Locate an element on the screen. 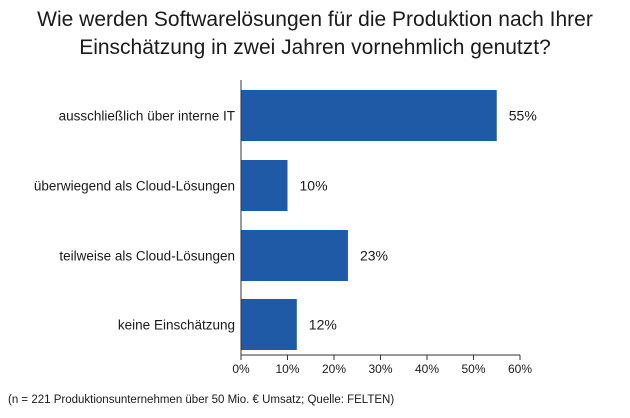 The width and height of the screenshot is (630, 418). data-label: 10% is located at coordinates (314, 186).